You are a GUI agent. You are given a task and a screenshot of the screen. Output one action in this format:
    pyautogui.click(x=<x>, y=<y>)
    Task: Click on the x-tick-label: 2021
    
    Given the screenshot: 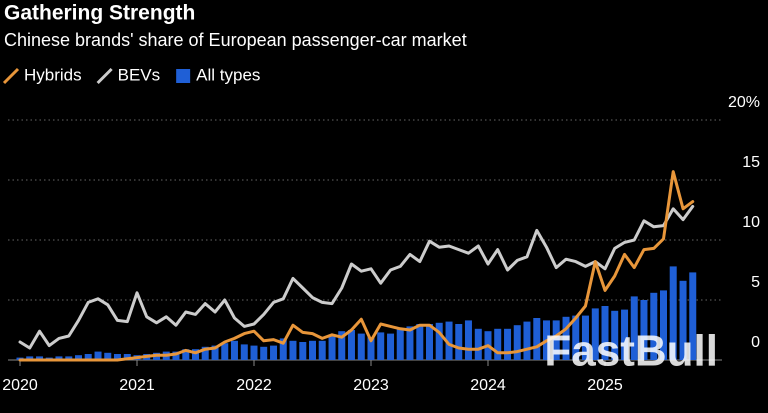 What is the action you would take?
    pyautogui.click(x=137, y=385)
    